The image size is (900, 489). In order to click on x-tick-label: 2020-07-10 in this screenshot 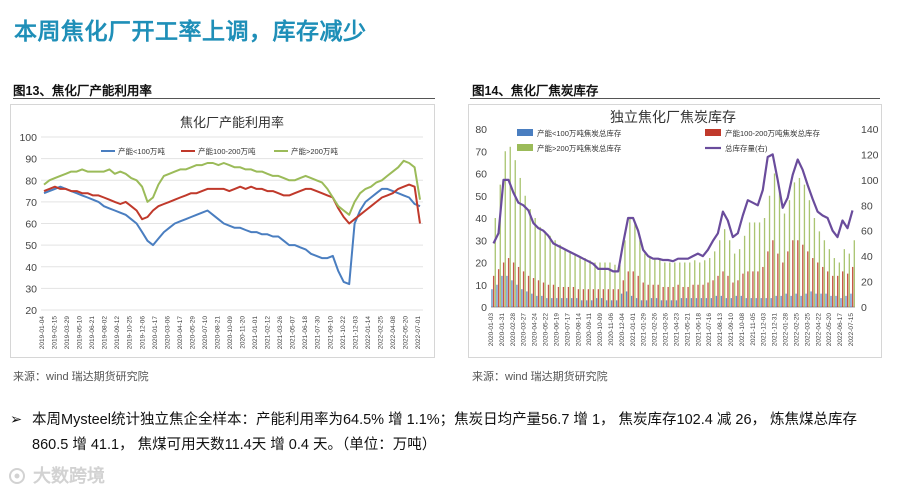, I will do `click(205, 333)`.